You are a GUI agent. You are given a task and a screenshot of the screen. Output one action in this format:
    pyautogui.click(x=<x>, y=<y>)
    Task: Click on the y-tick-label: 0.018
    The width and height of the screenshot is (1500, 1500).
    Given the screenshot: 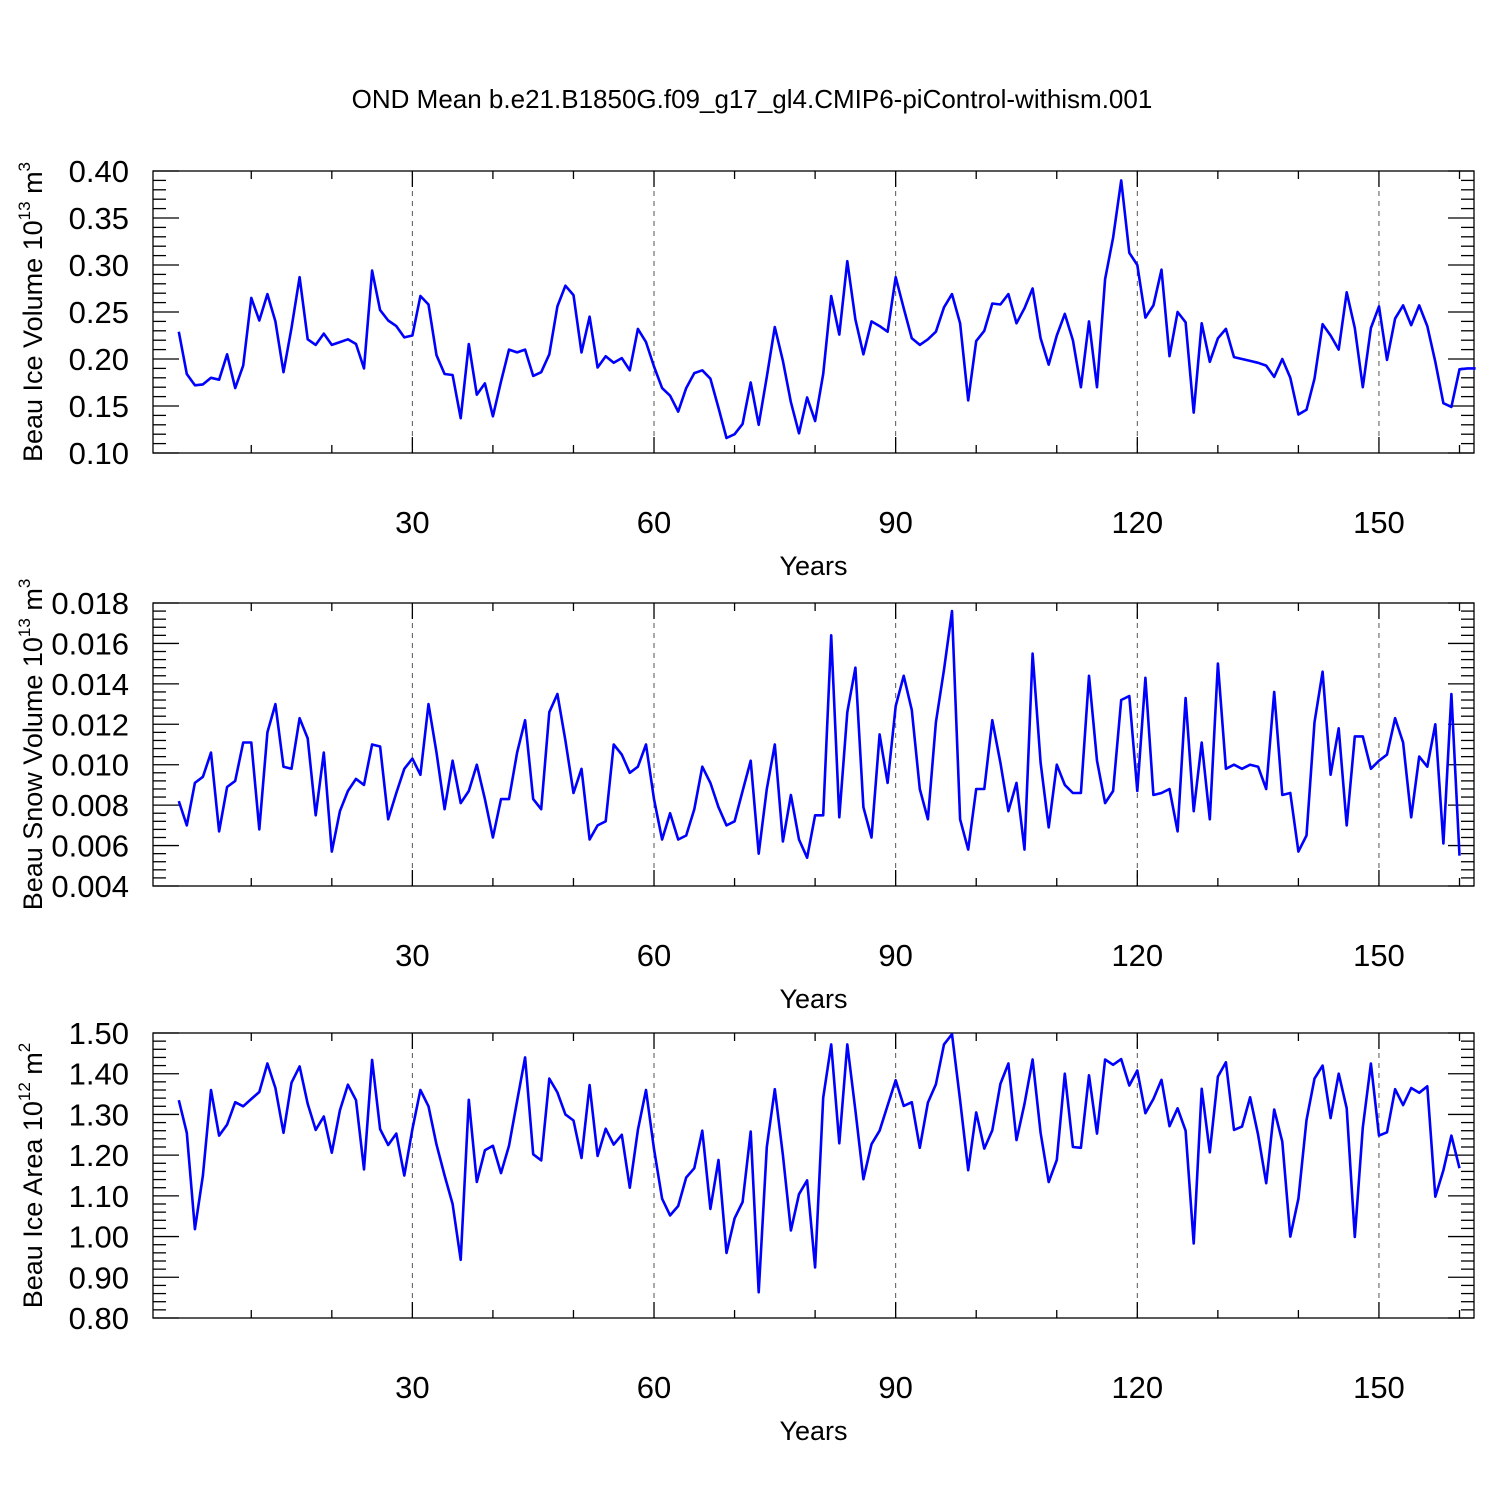 What is the action you would take?
    pyautogui.click(x=90, y=603)
    